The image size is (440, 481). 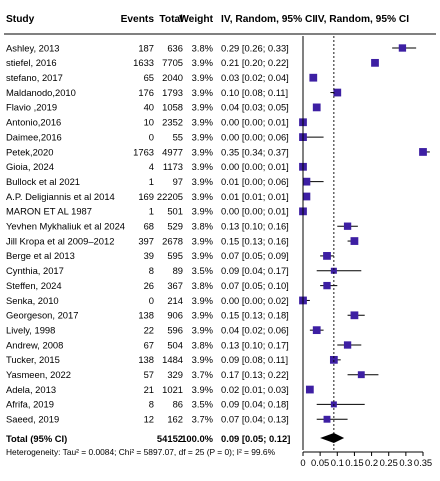 I want to click on study-weight: 3.5%, so click(x=202, y=270).